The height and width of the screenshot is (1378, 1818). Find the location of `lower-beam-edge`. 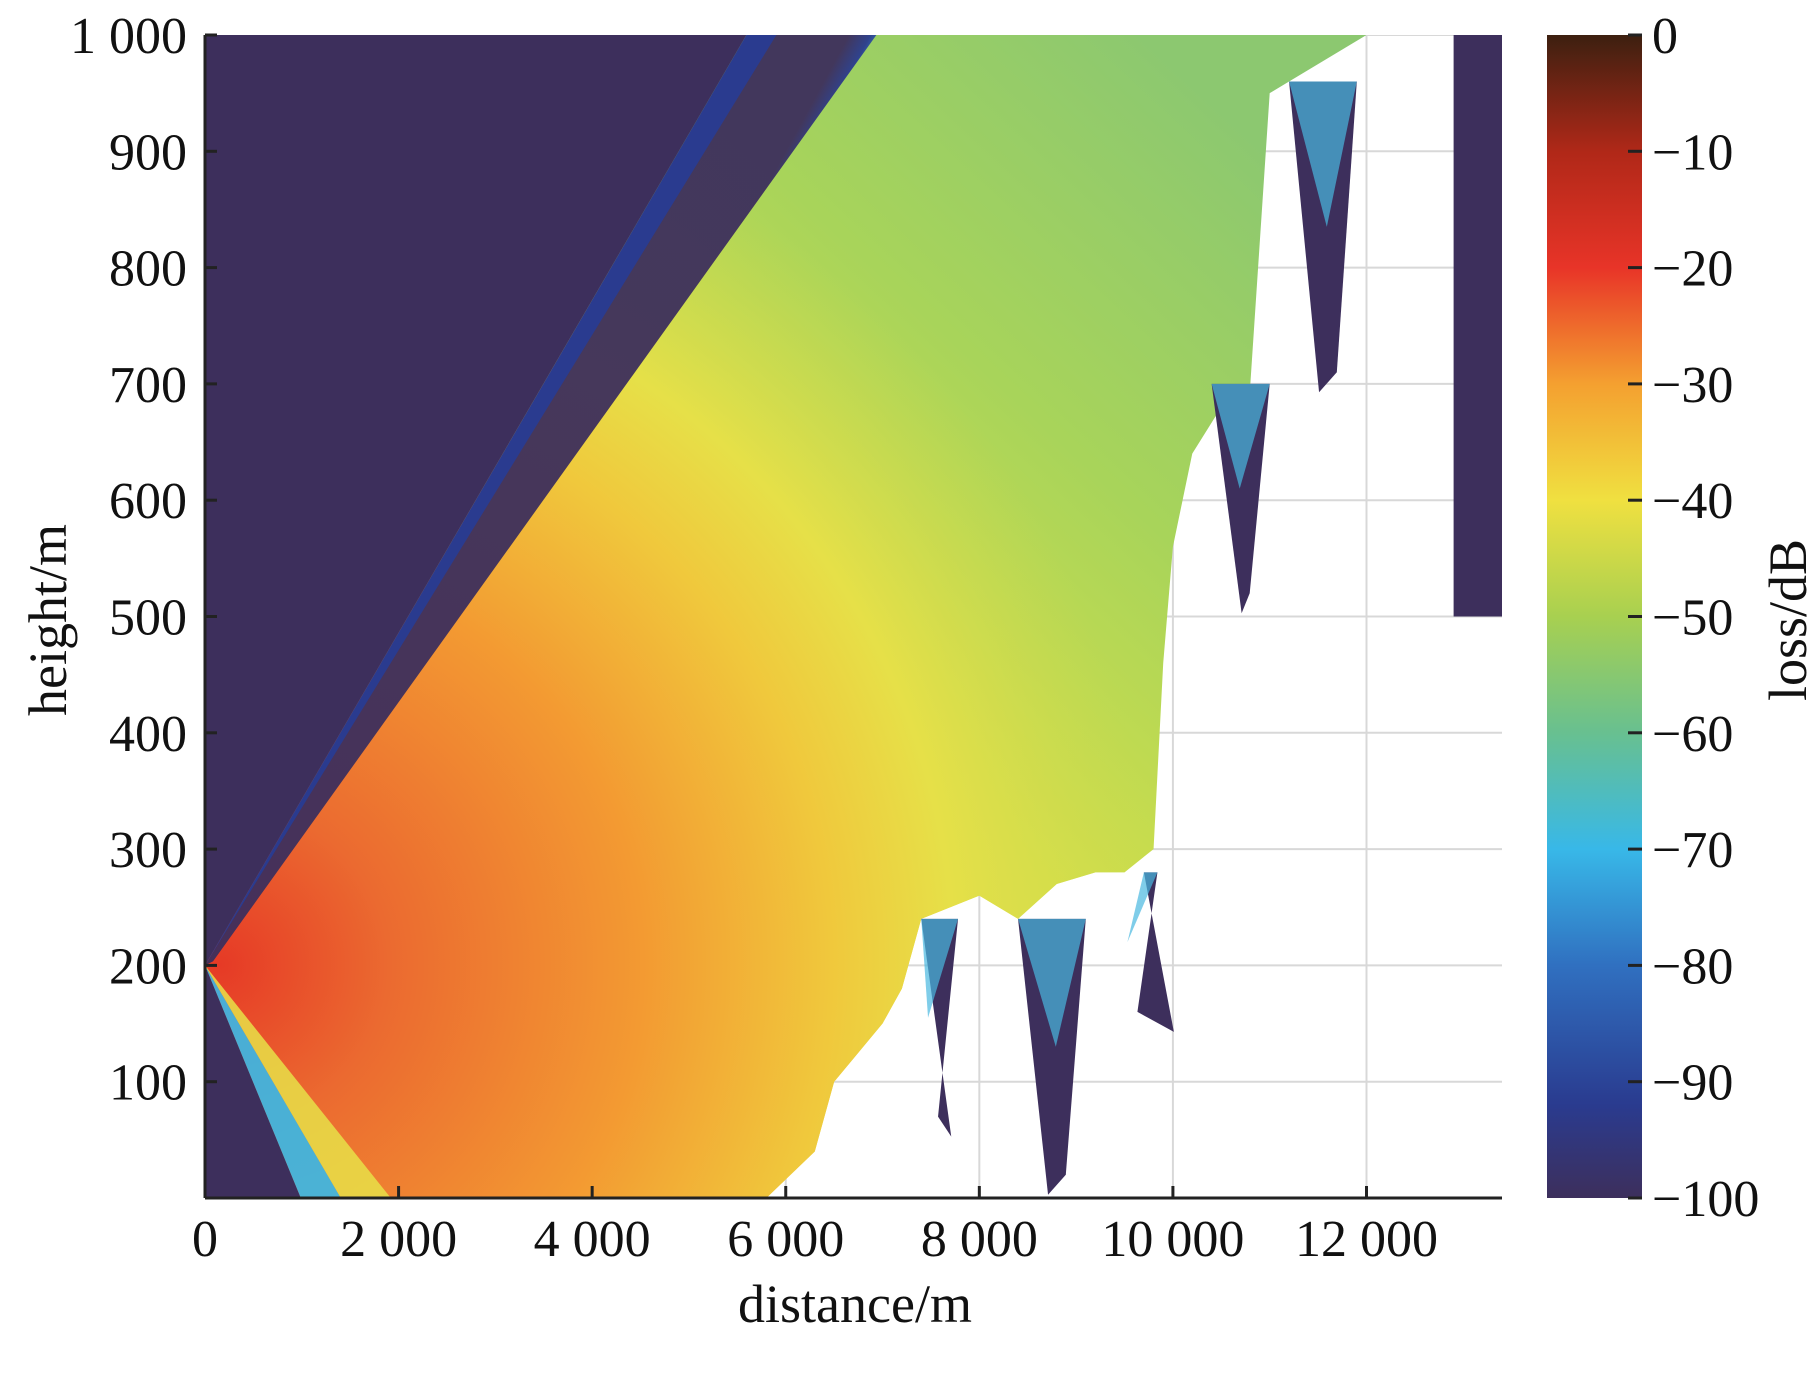

lower-beam-edge is located at coordinates (273, 1081).